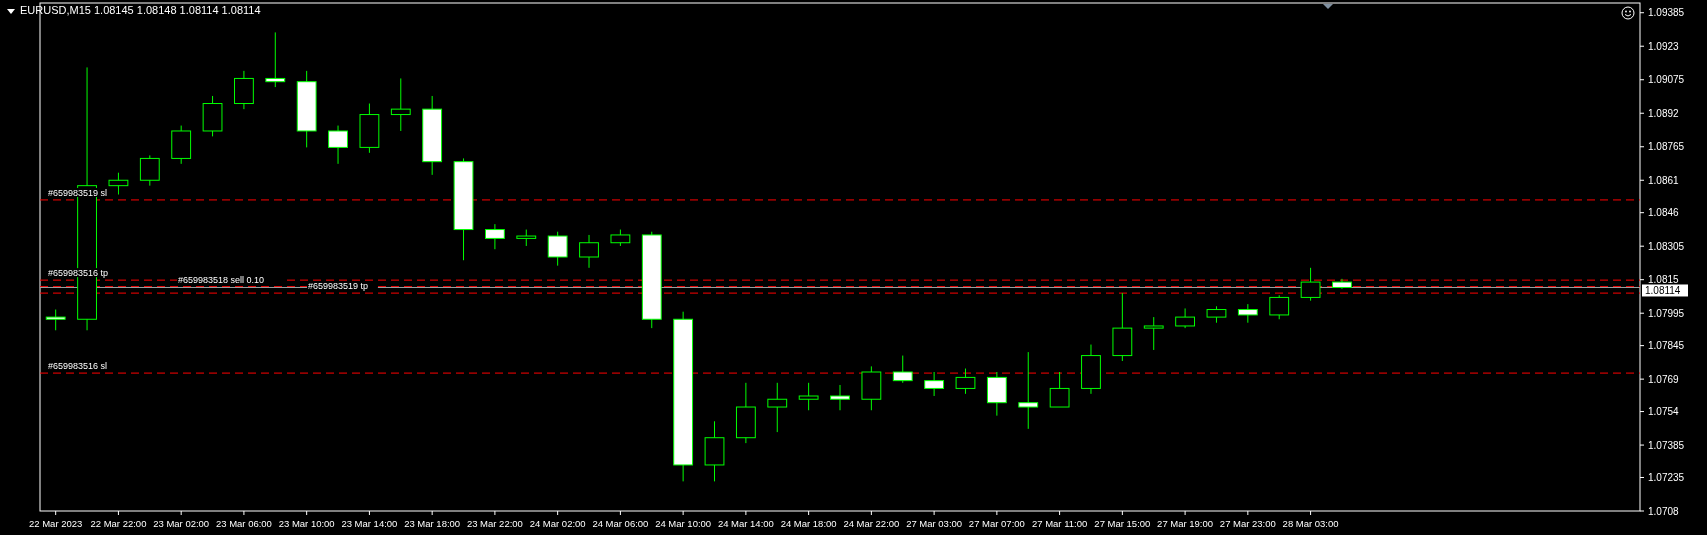  Describe the element at coordinates (1666, 13) in the screenshot. I see `y-tick-label: 1.09385` at that location.